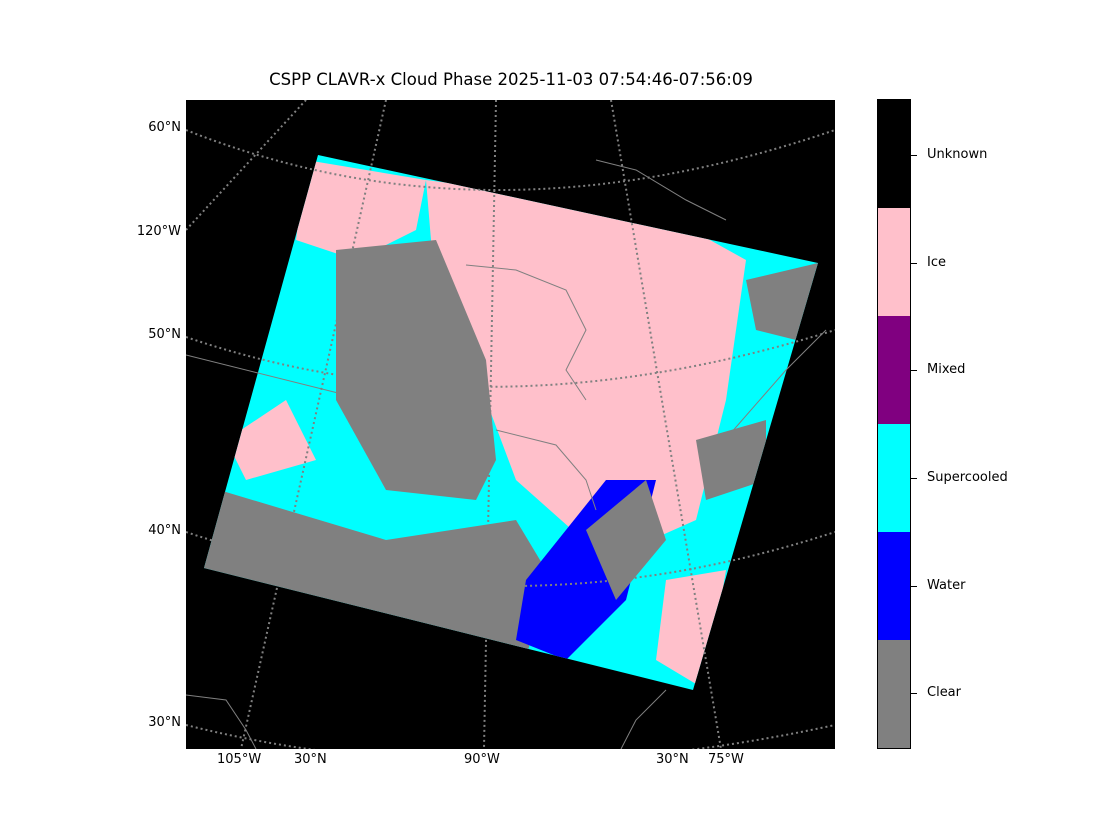 The height and width of the screenshot is (840, 1120). Describe the element at coordinates (944, 692) in the screenshot. I see `colorbar-label-clear: Clear` at that location.